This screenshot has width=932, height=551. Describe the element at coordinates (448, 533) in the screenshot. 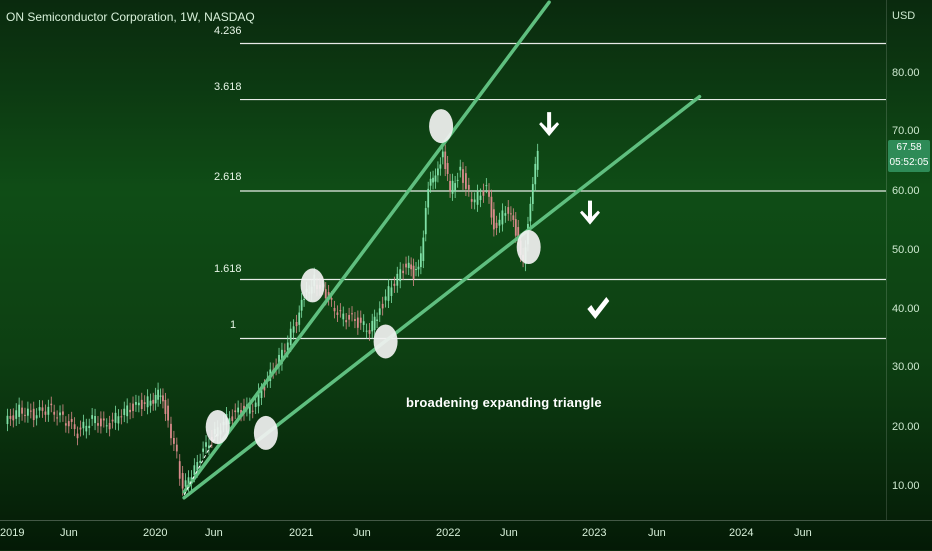

I see `time-tick: 2022` at that location.